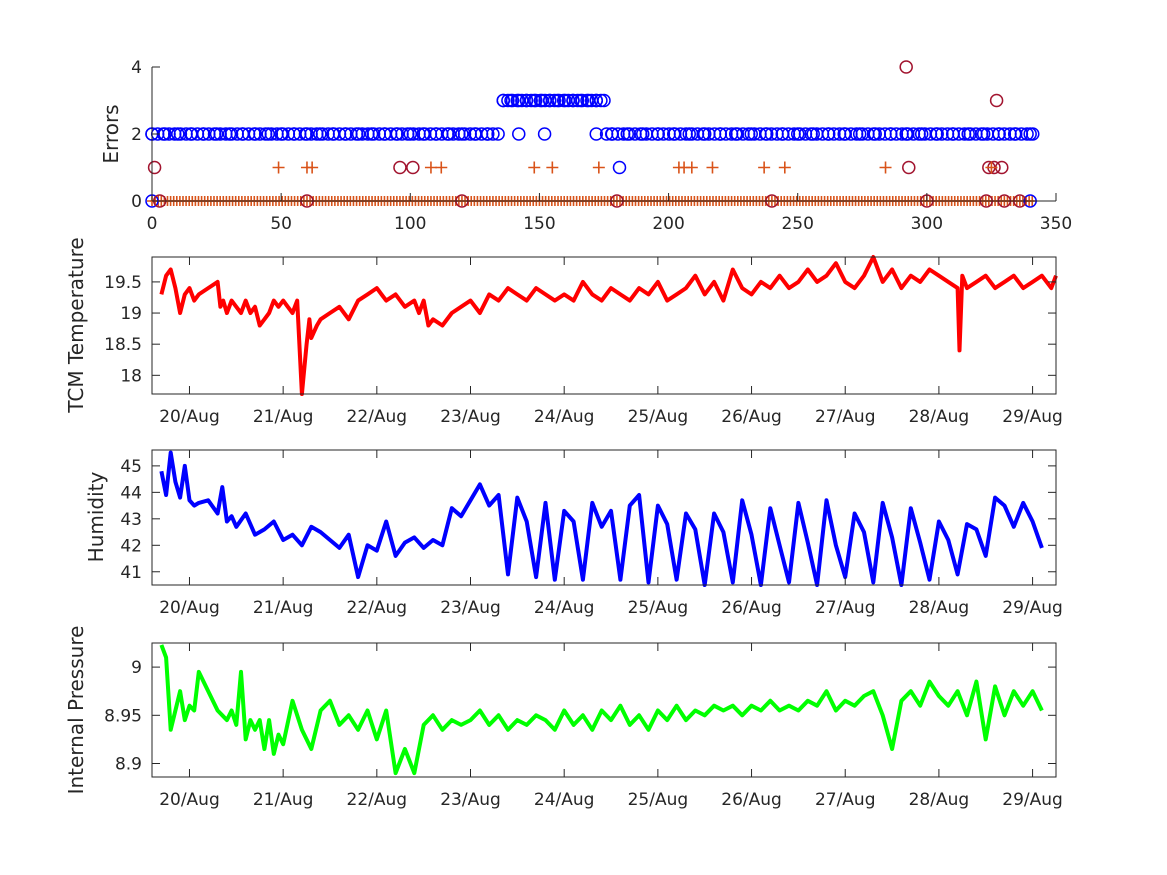 This screenshot has height=875, width=1167. Describe the element at coordinates (96, 516) in the screenshot. I see `humidity-ylabel: Humidity` at that location.